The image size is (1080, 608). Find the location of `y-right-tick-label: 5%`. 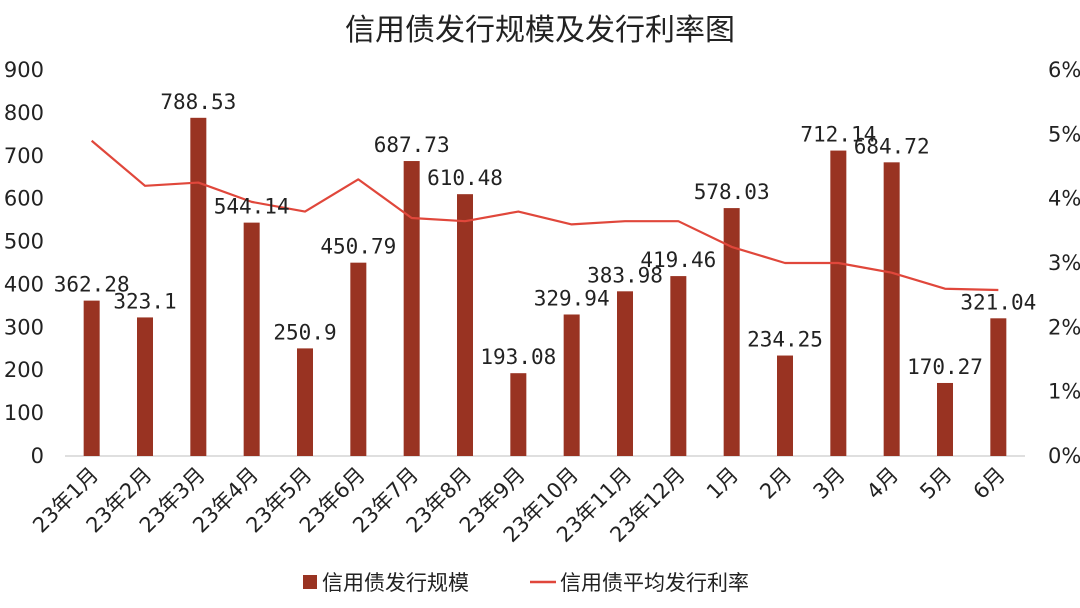

y-right-tick-label: 5% is located at coordinates (1064, 134).